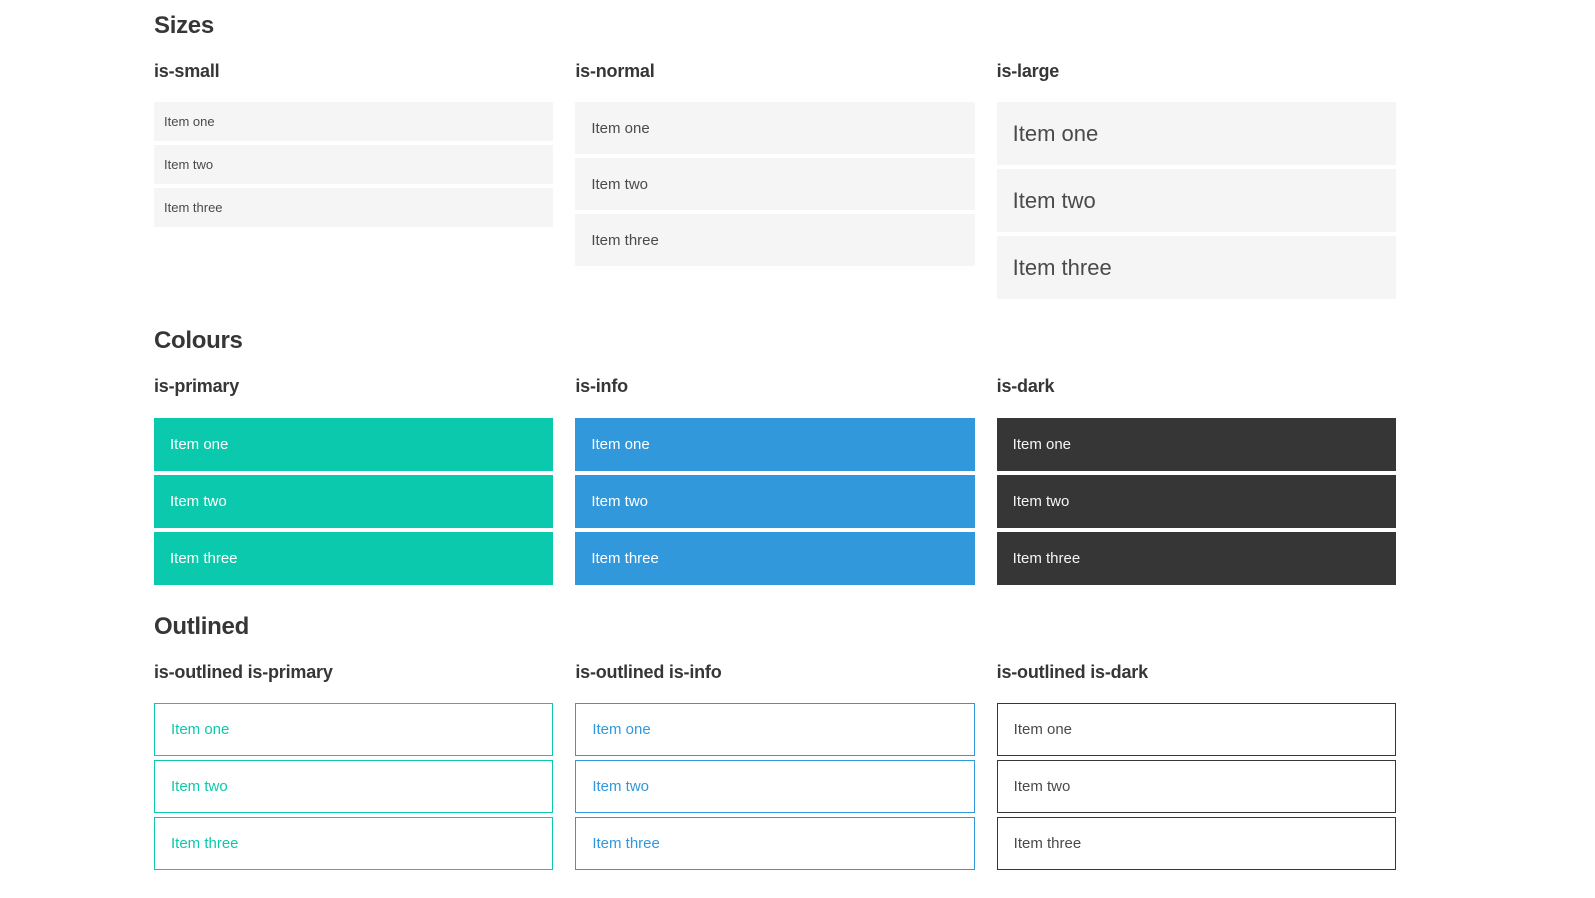  What do you see at coordinates (184, 25) in the screenshot?
I see `section-title-sizes: Sizes` at bounding box center [184, 25].